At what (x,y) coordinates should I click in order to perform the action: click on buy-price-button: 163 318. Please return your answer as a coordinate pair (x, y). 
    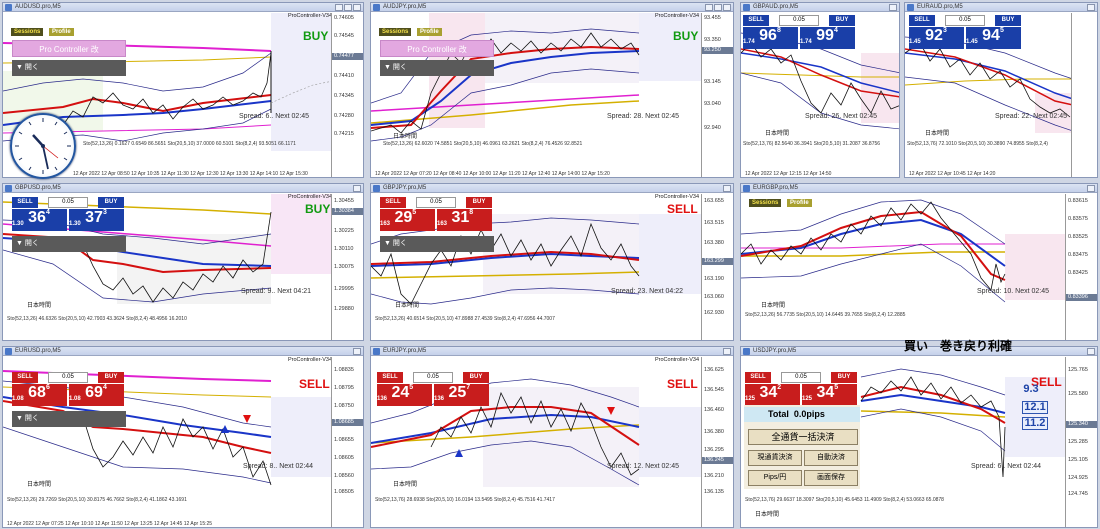
    Looking at the image, I should click on (464, 220).